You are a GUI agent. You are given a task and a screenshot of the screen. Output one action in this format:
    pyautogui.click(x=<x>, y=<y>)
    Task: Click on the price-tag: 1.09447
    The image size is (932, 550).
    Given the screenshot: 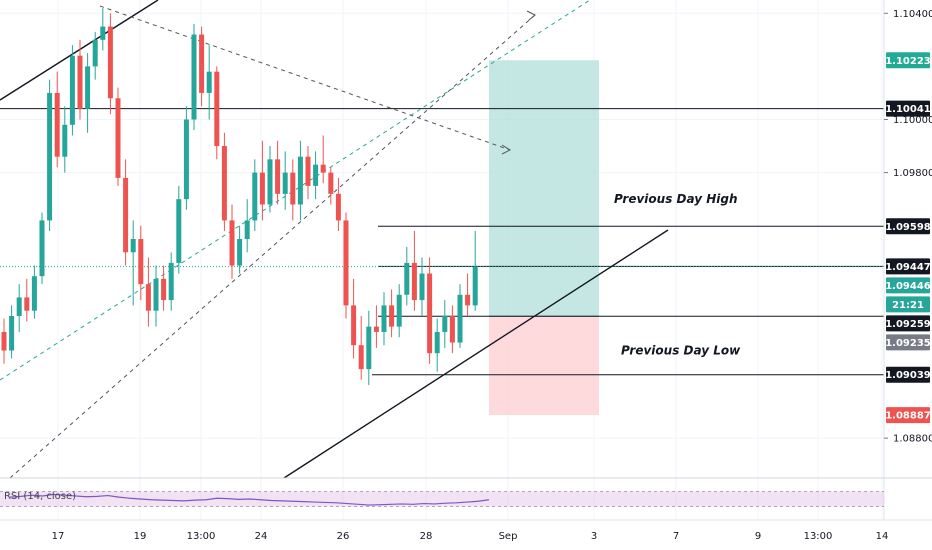 What is the action you would take?
    pyautogui.click(x=908, y=266)
    